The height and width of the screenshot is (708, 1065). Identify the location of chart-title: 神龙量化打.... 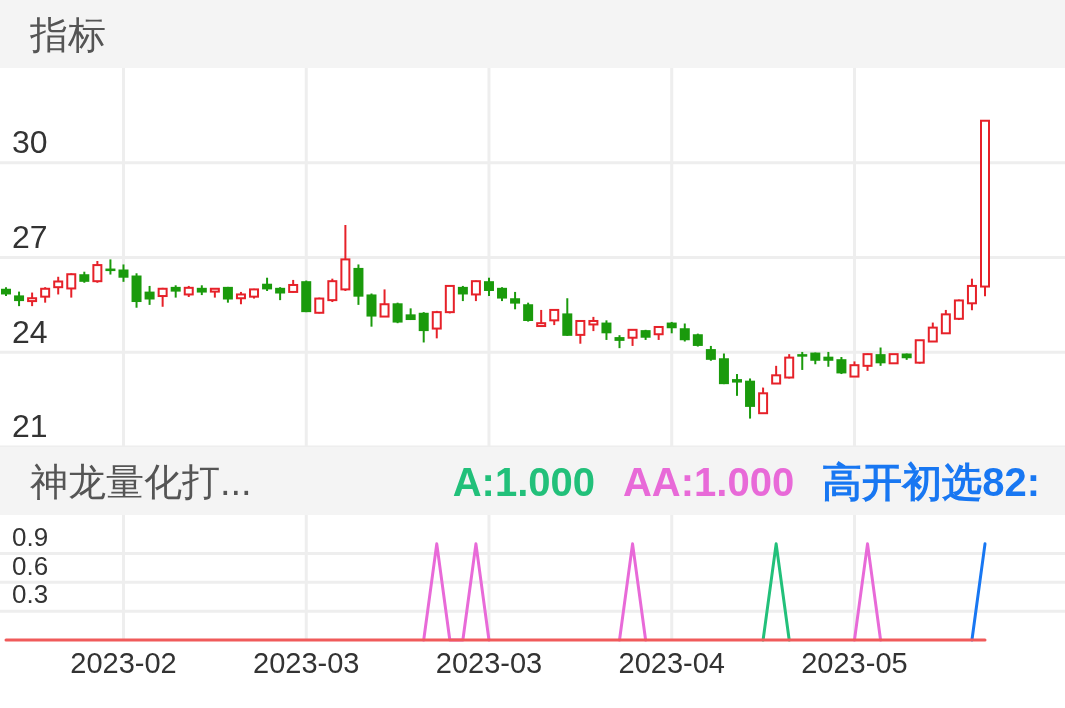
(141, 482).